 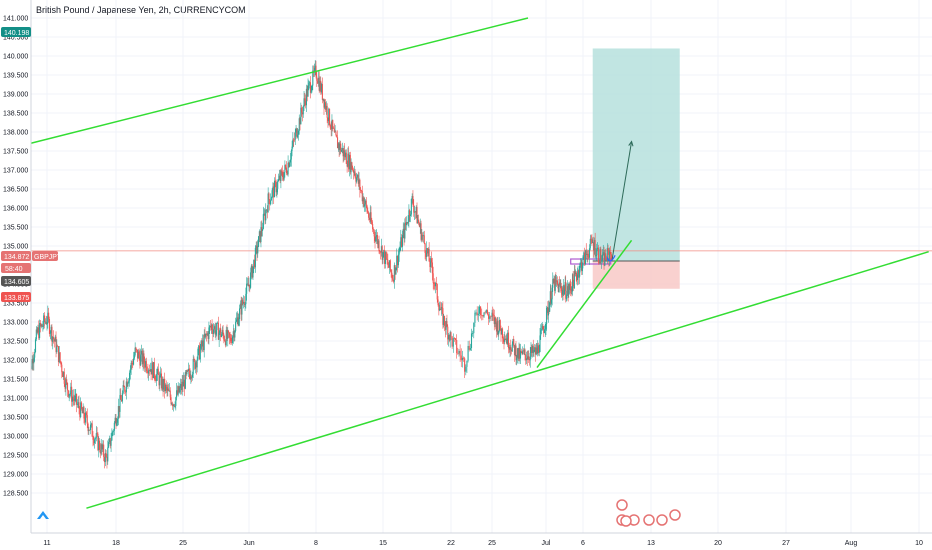 What do you see at coordinates (16, 32) in the screenshot?
I see `current-price-tag: 140.198` at bounding box center [16, 32].